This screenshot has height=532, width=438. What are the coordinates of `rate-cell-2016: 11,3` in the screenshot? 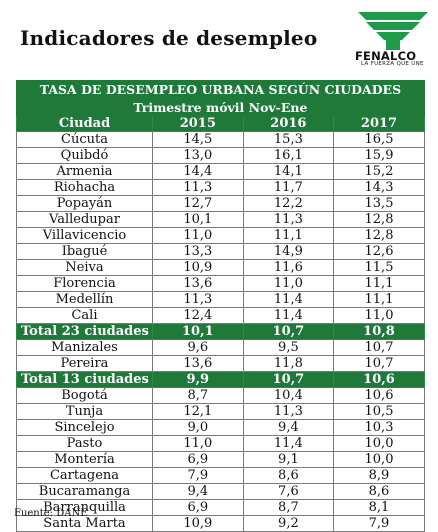 It's located at (288, 219).